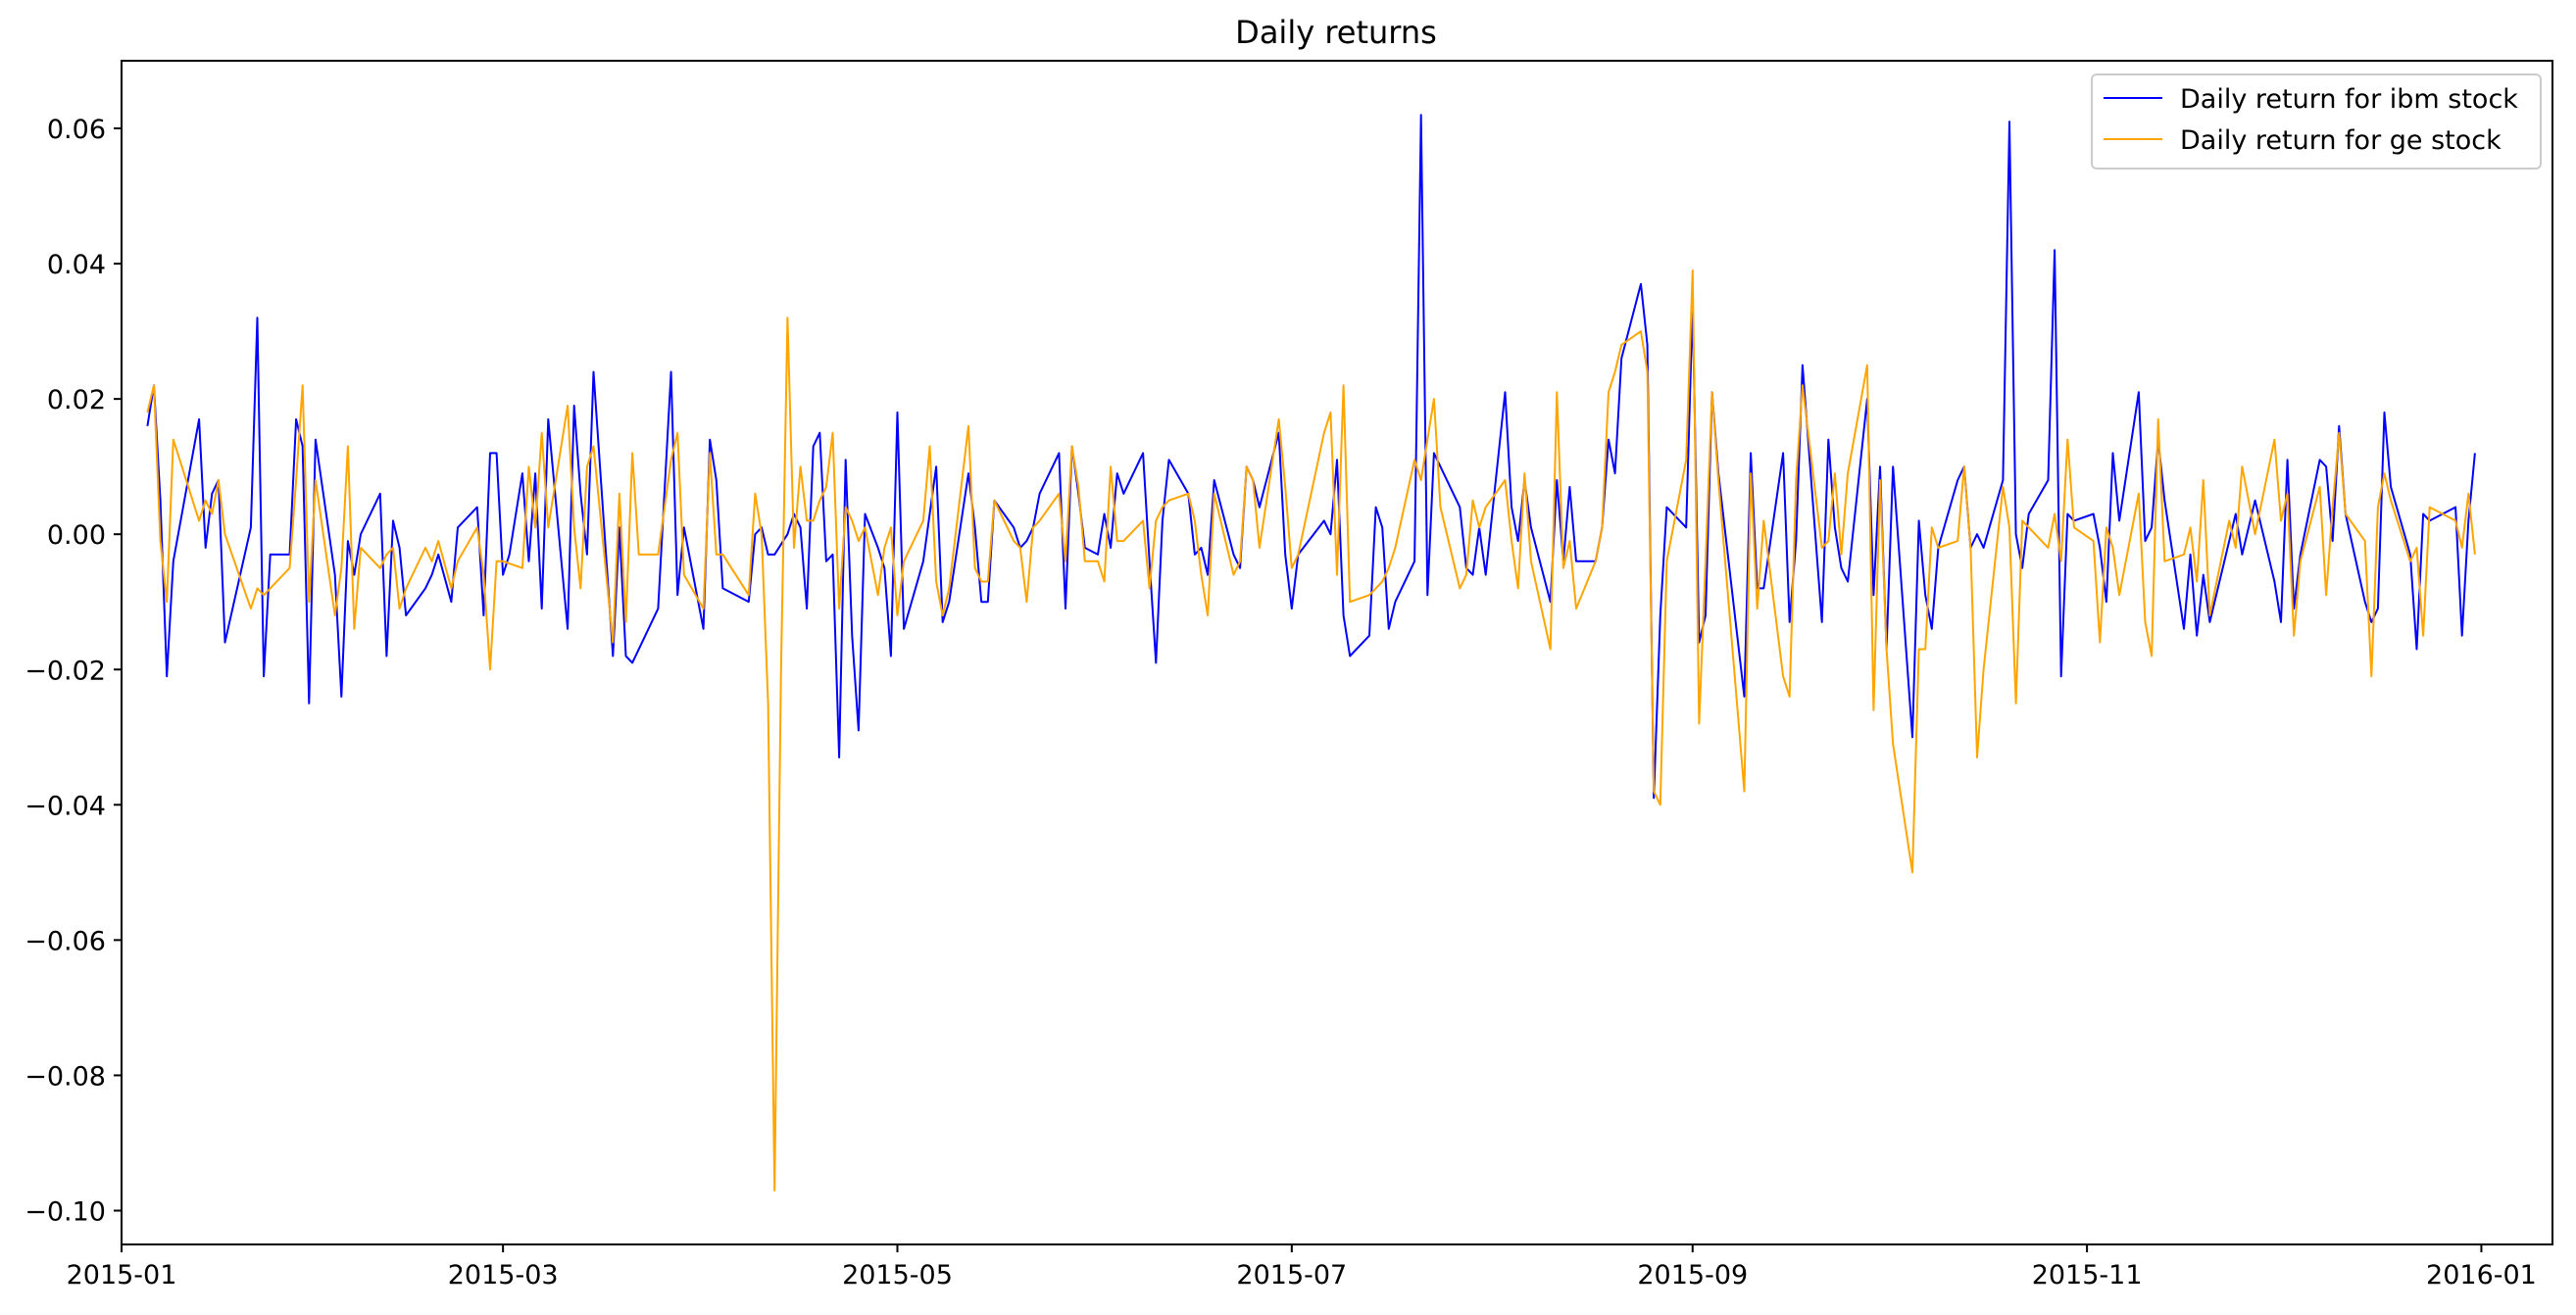 This screenshot has height=1315, width=2576. Describe the element at coordinates (65, 1076) in the screenshot. I see `y-tick-label: −0.08` at that location.